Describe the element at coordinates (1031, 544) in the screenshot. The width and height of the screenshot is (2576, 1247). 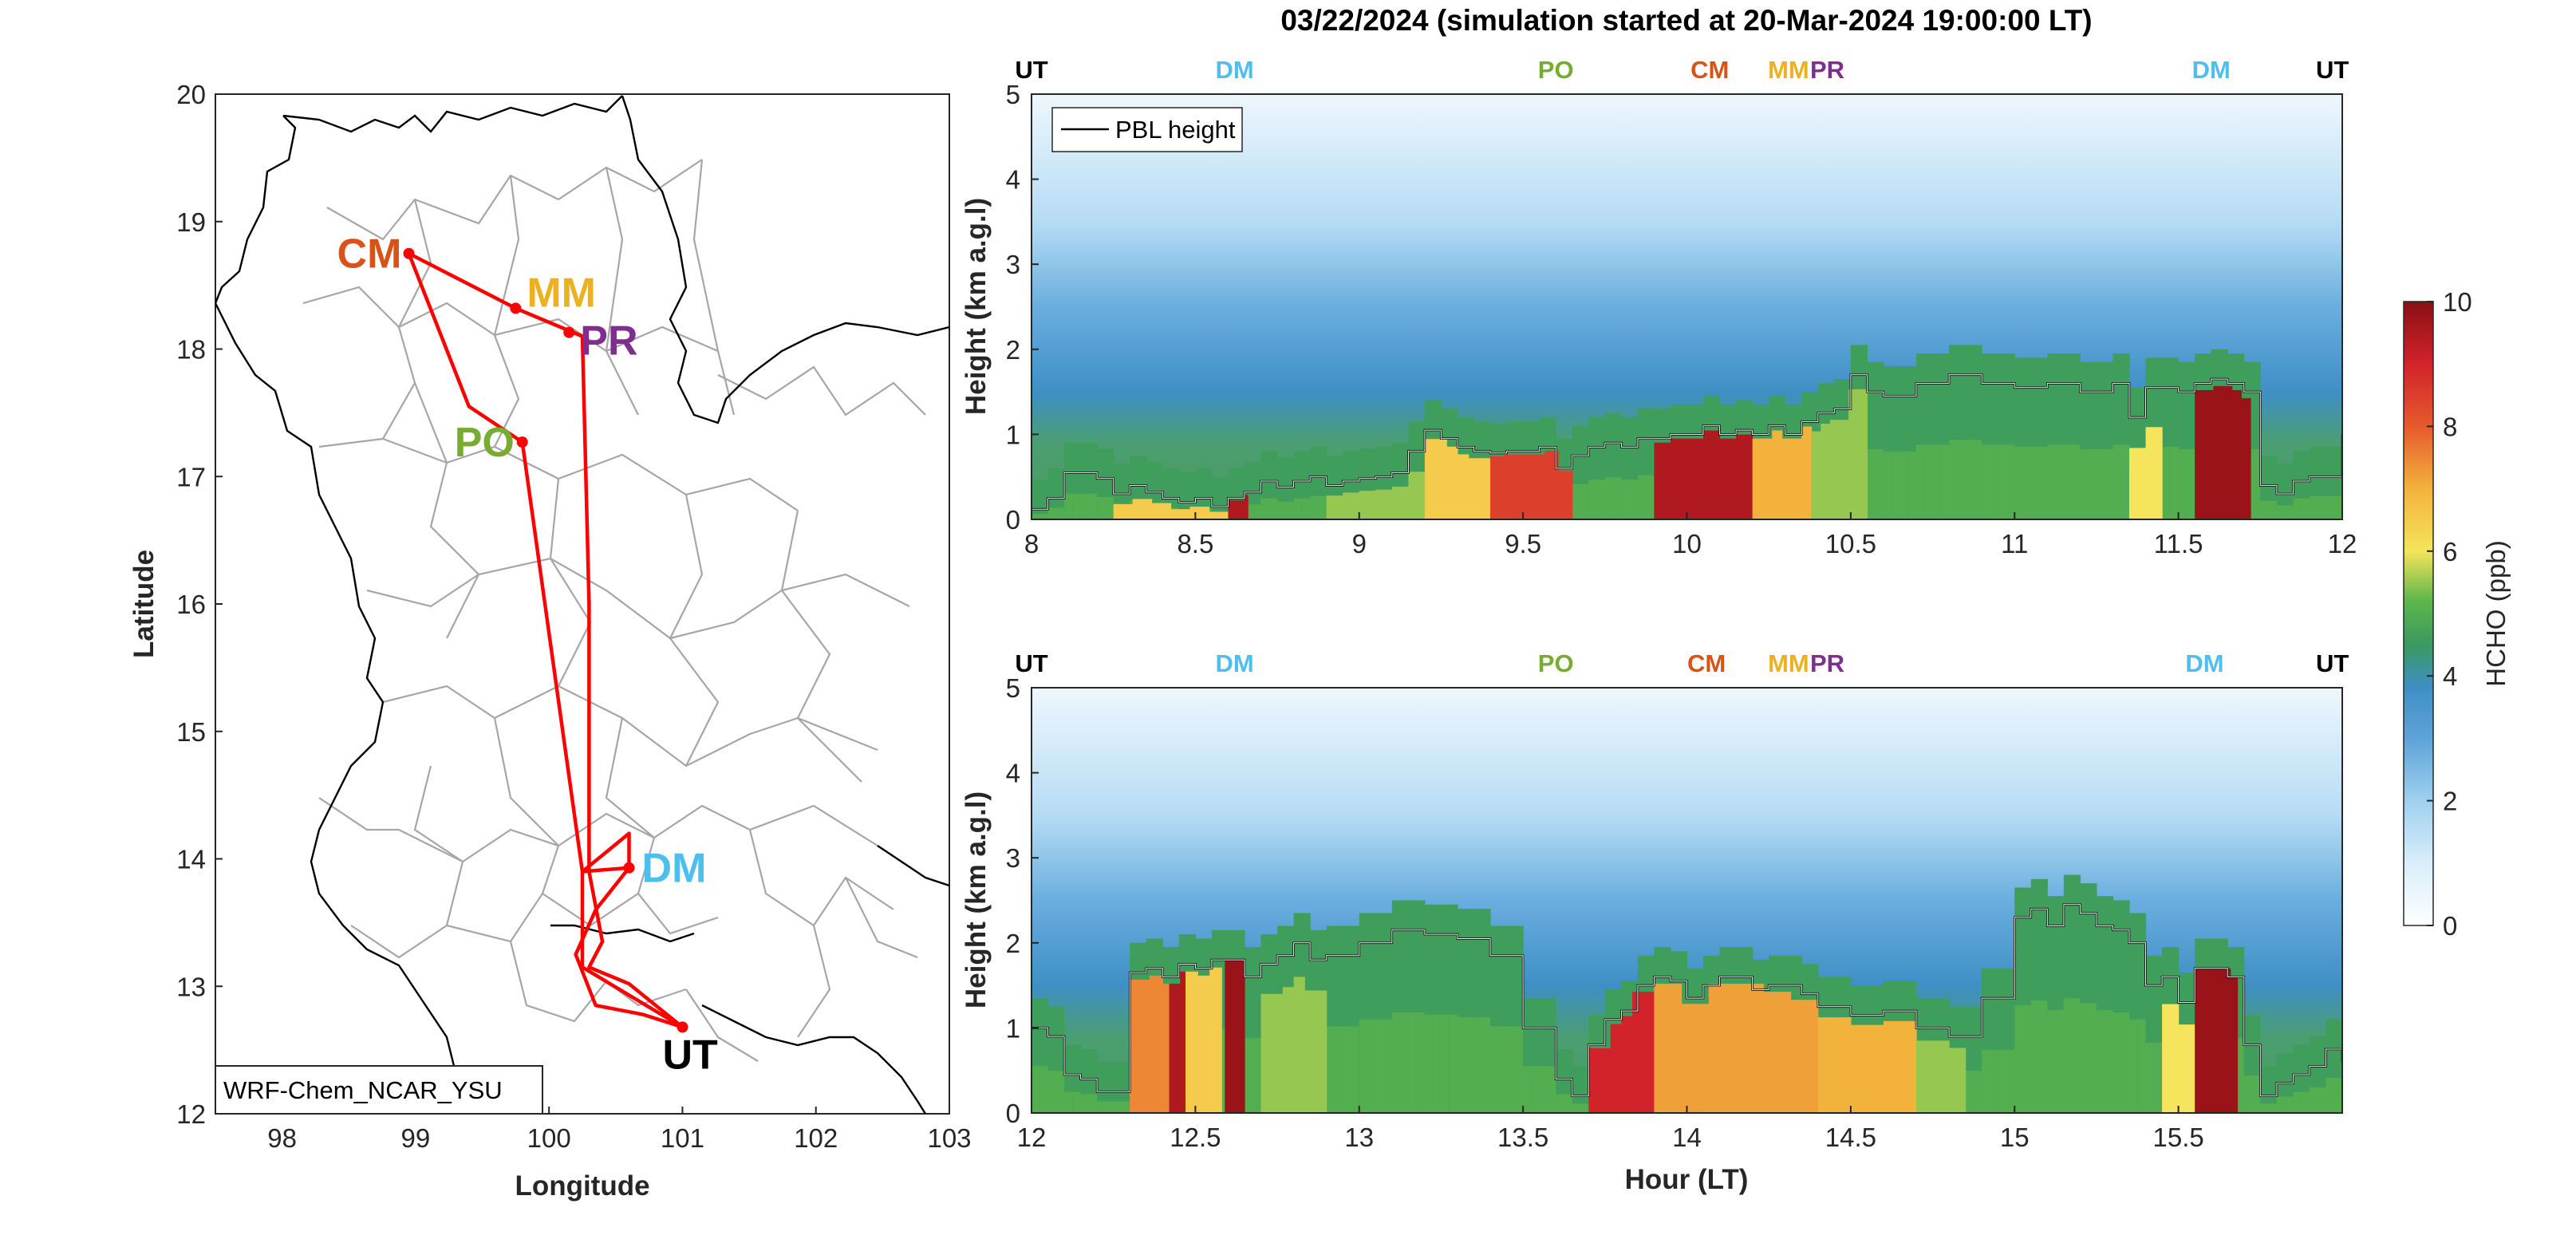
I see `x-tick-label: 8` at that location.